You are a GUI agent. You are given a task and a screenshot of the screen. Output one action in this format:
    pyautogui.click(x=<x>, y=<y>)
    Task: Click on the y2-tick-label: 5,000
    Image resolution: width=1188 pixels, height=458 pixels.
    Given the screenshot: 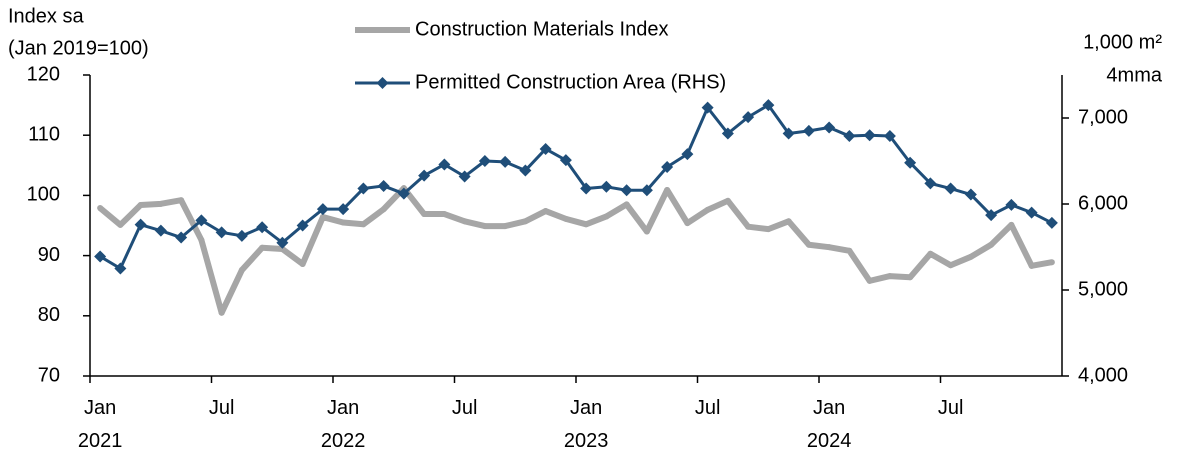 What is the action you would take?
    pyautogui.click(x=1103, y=289)
    